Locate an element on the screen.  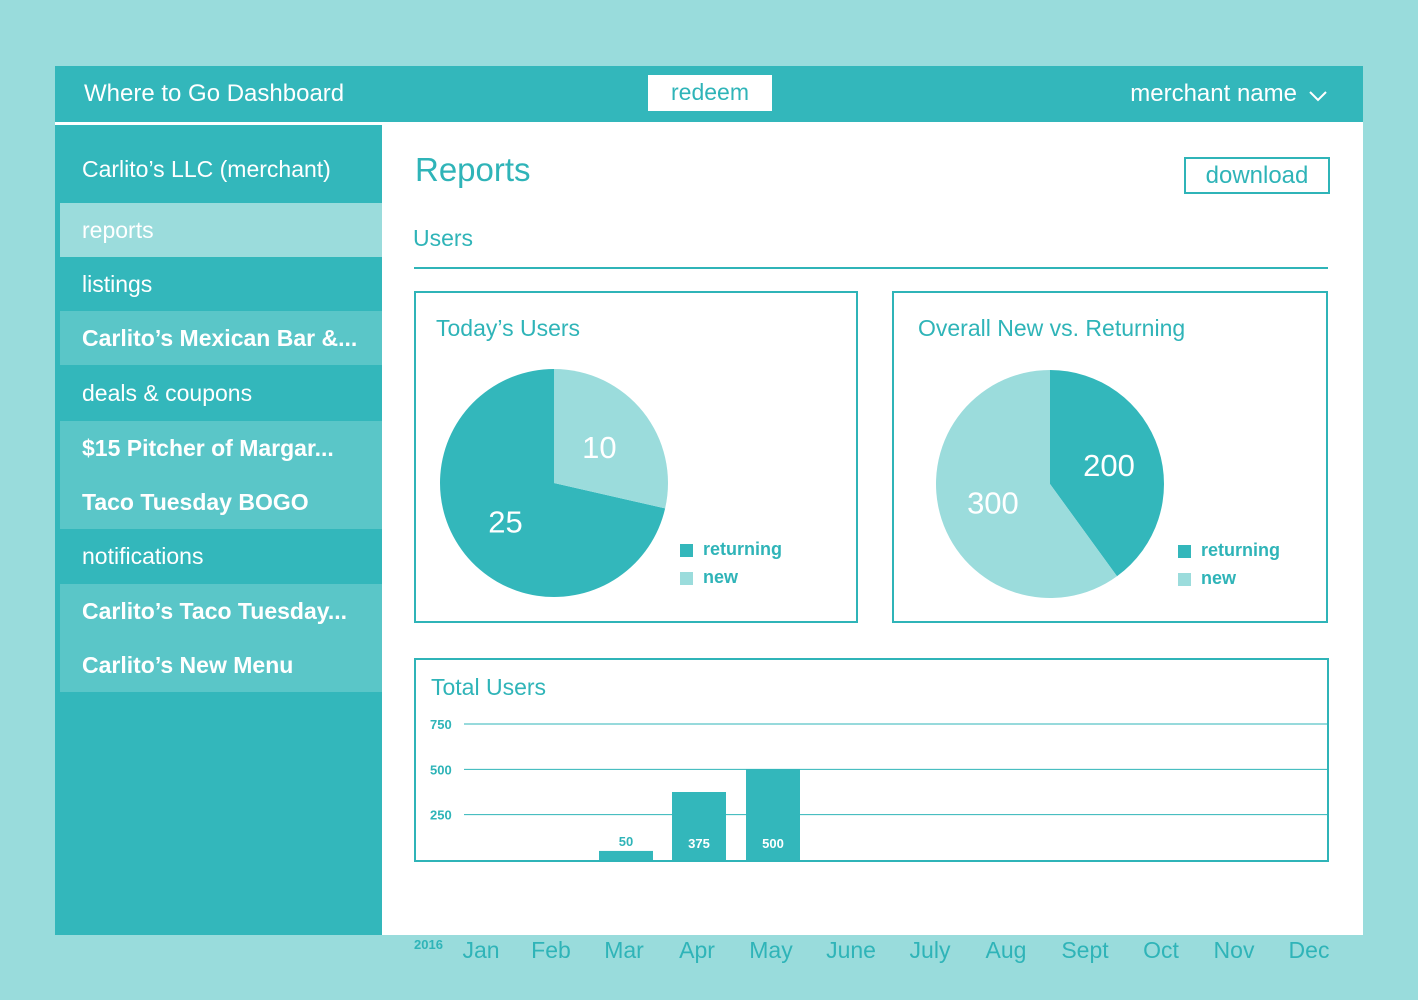
total-users-title: Total Users is located at coordinates (489, 687).